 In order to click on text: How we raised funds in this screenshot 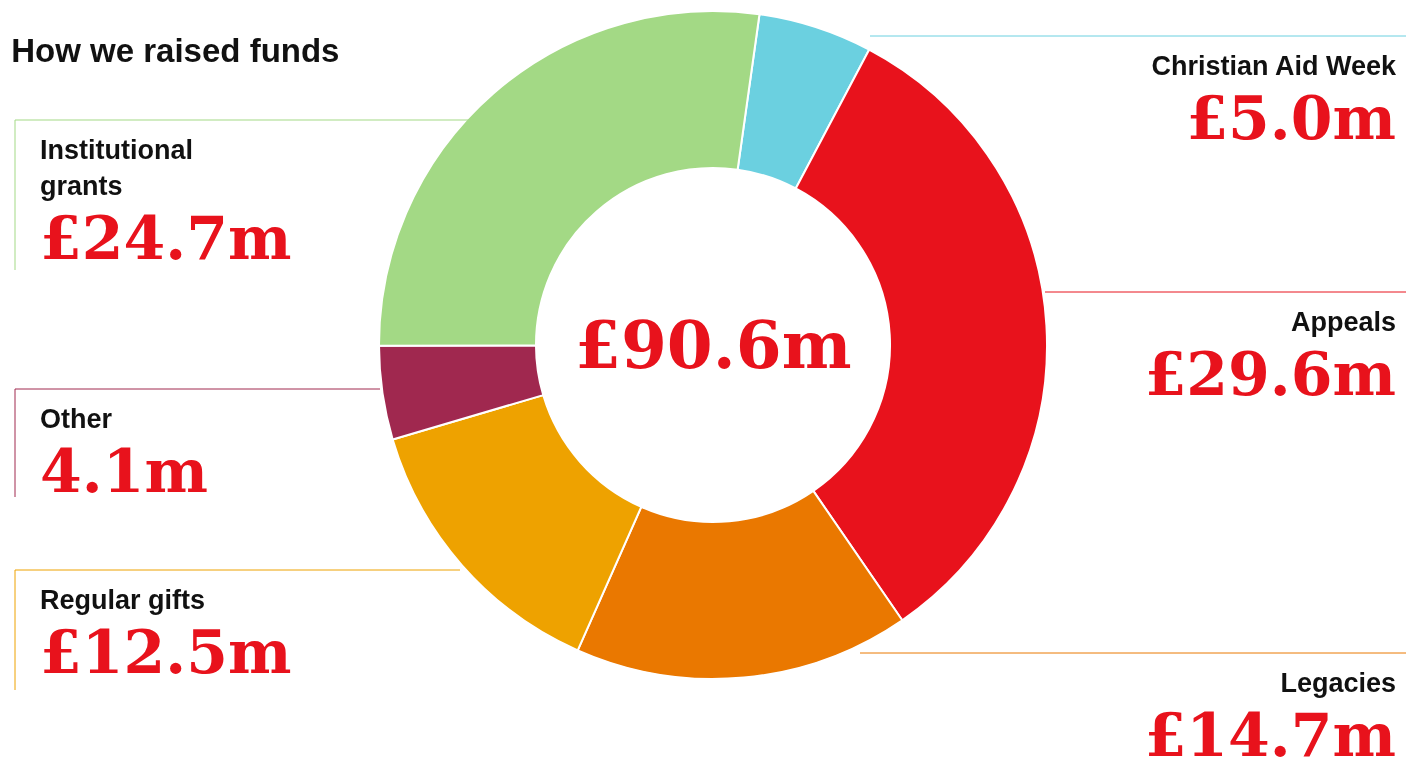, I will do `click(175, 50)`.